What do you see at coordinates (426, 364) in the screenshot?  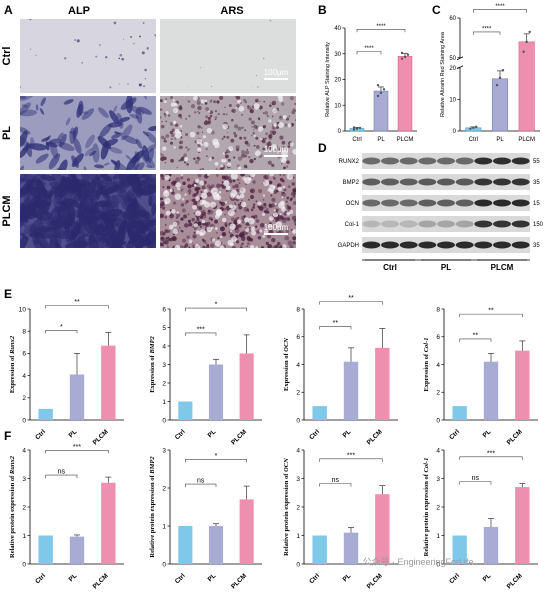 I see `y-axis-label: Expression of Col-1` at bounding box center [426, 364].